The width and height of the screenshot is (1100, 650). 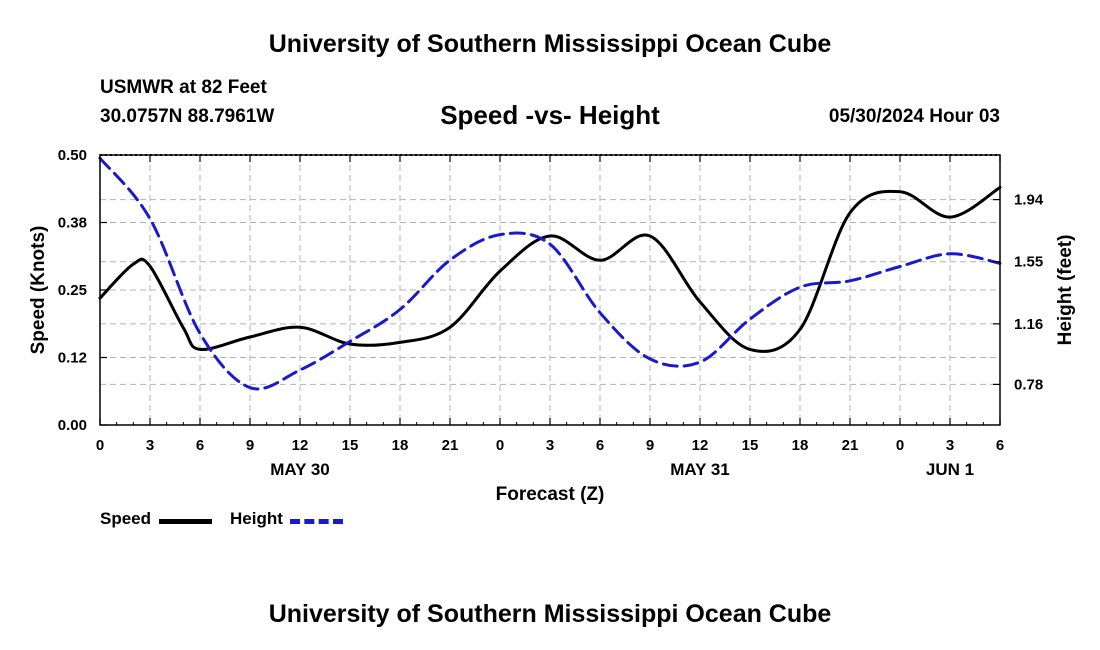 What do you see at coordinates (1028, 384) in the screenshot?
I see `y-right-tick-label: 0.78` at bounding box center [1028, 384].